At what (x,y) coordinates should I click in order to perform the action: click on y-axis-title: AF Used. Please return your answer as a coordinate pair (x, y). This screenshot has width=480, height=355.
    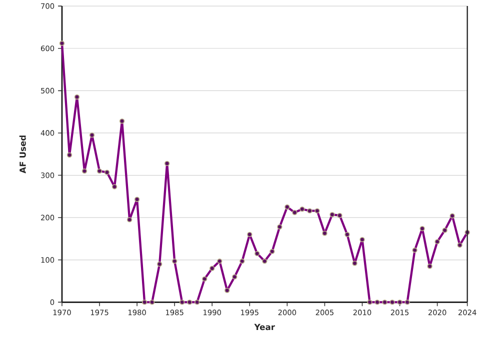
    Looking at the image, I should click on (22, 154).